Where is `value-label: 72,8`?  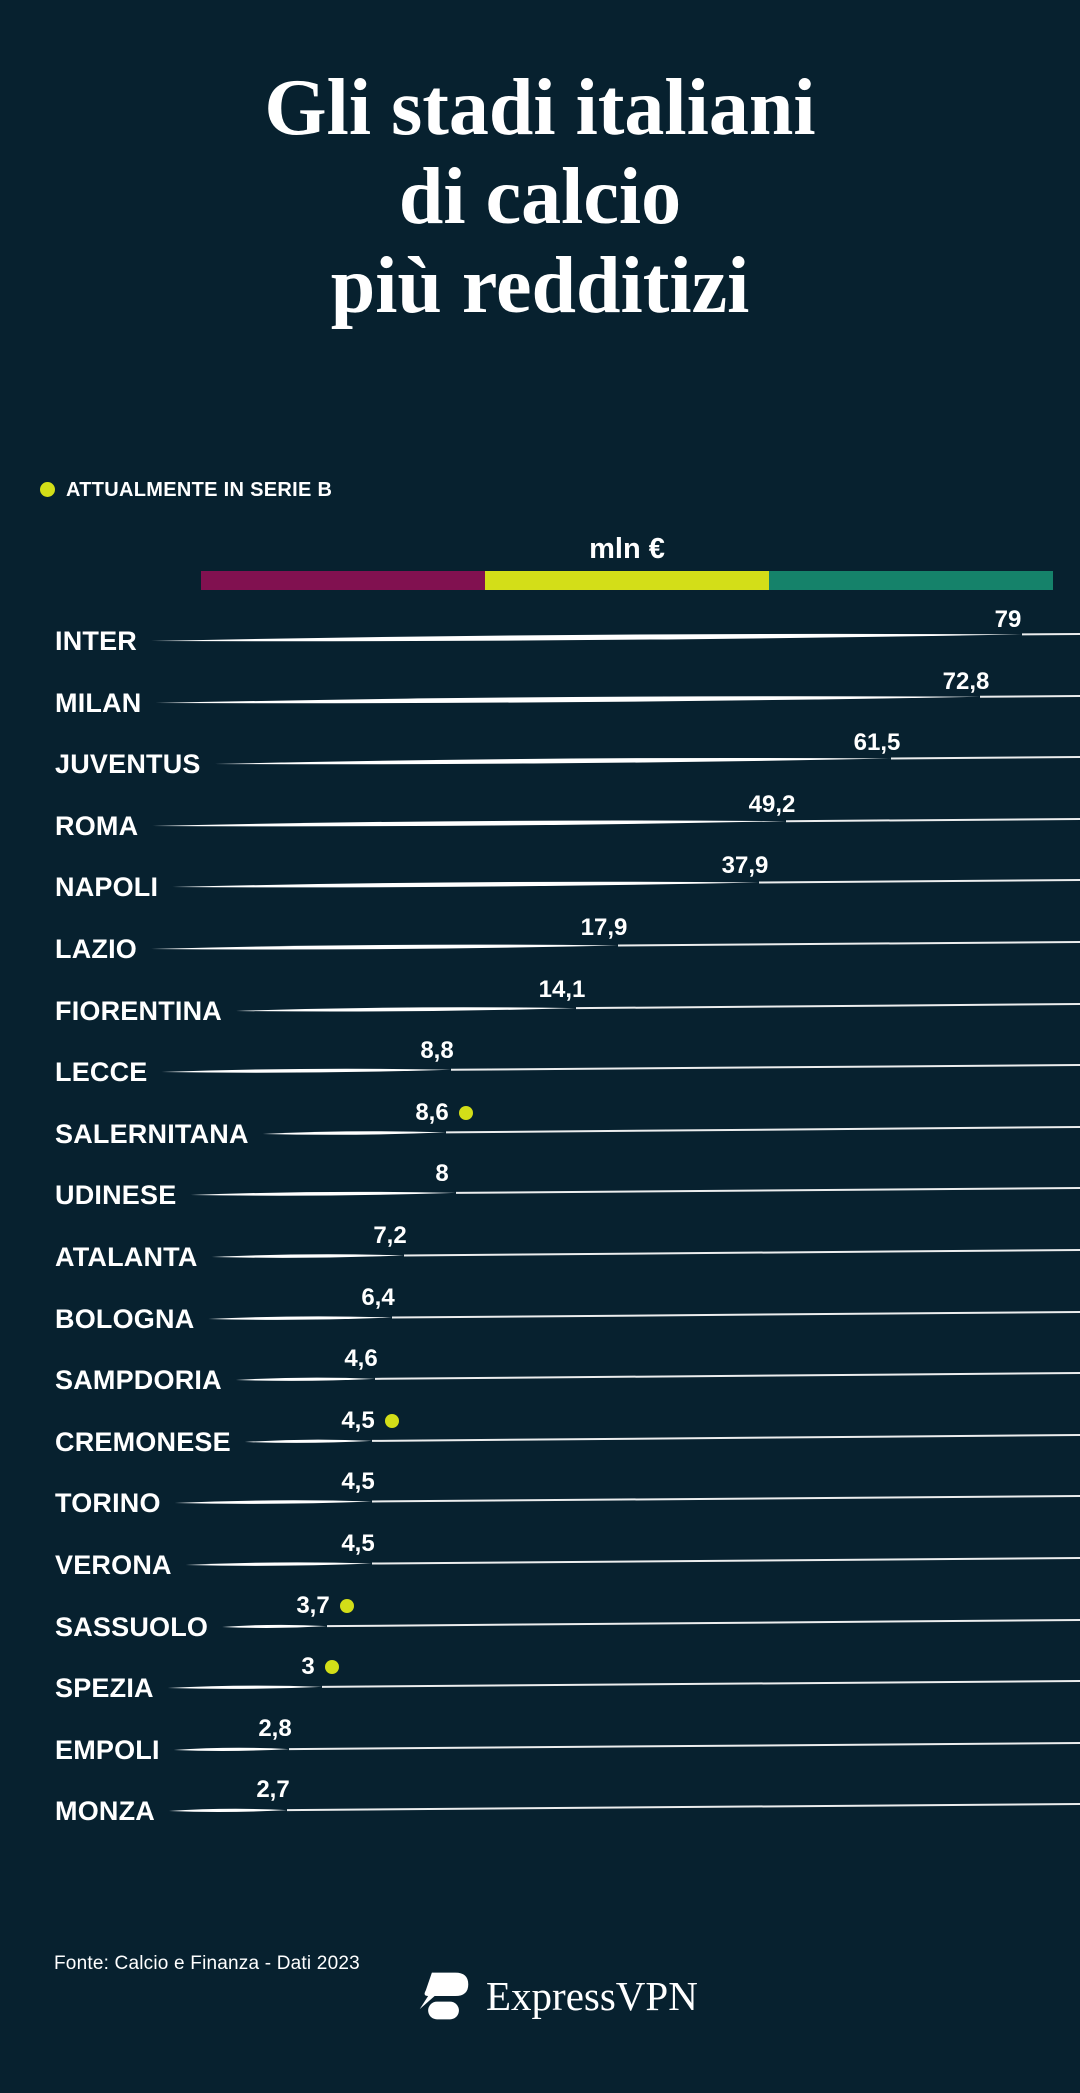 value-label: 72,8 is located at coordinates (966, 681).